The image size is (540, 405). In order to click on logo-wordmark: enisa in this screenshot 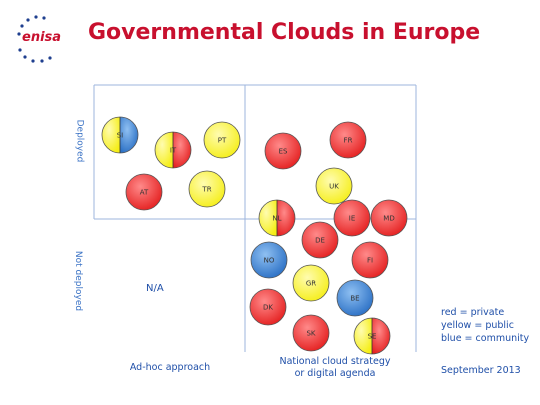, I will do `click(42, 37)`.